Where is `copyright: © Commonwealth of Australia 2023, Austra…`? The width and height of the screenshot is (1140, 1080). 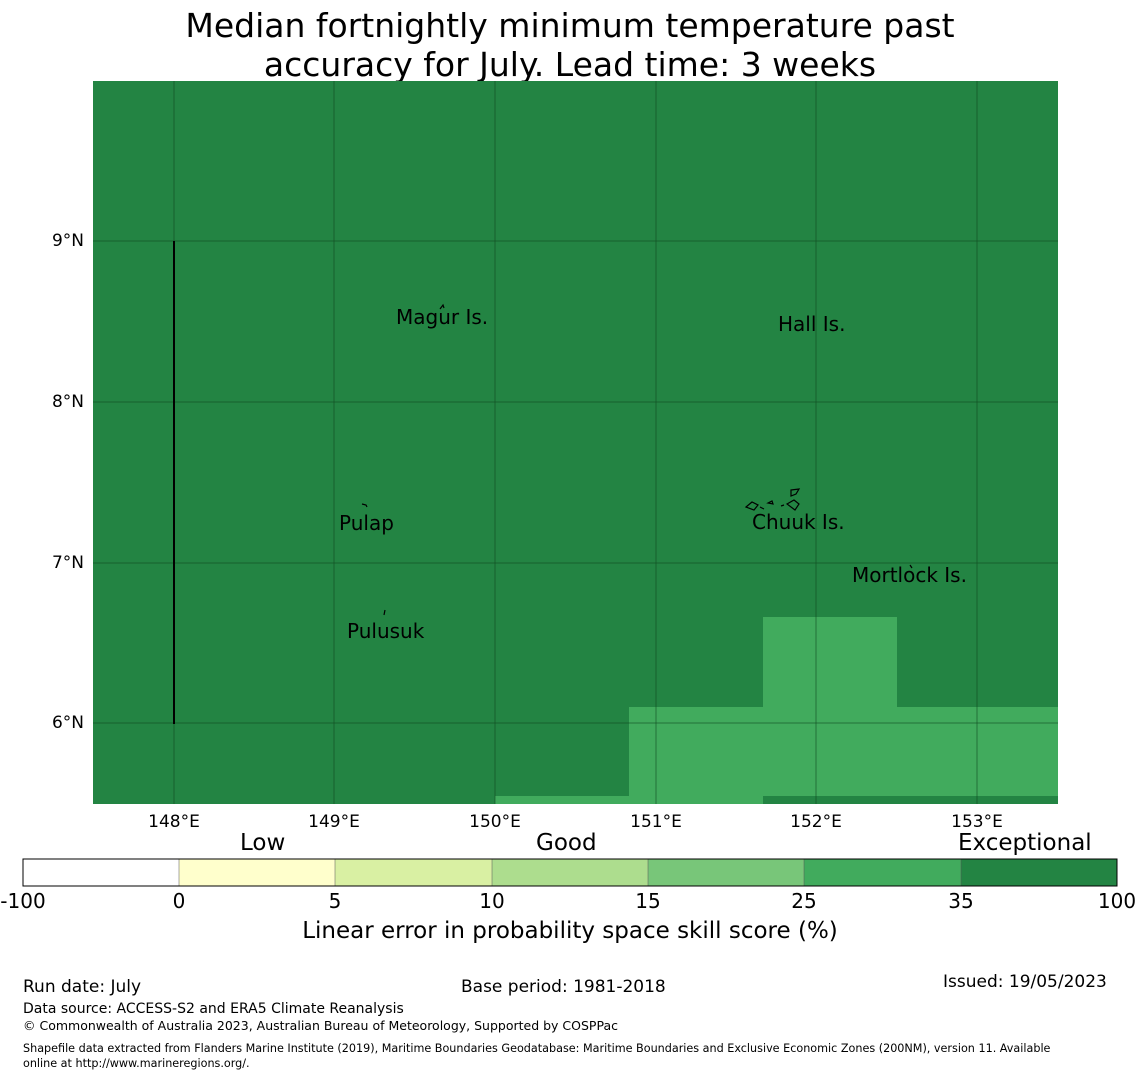 copyright: © Commonwealth of Australia 2023, Austra… is located at coordinates (320, 1025).